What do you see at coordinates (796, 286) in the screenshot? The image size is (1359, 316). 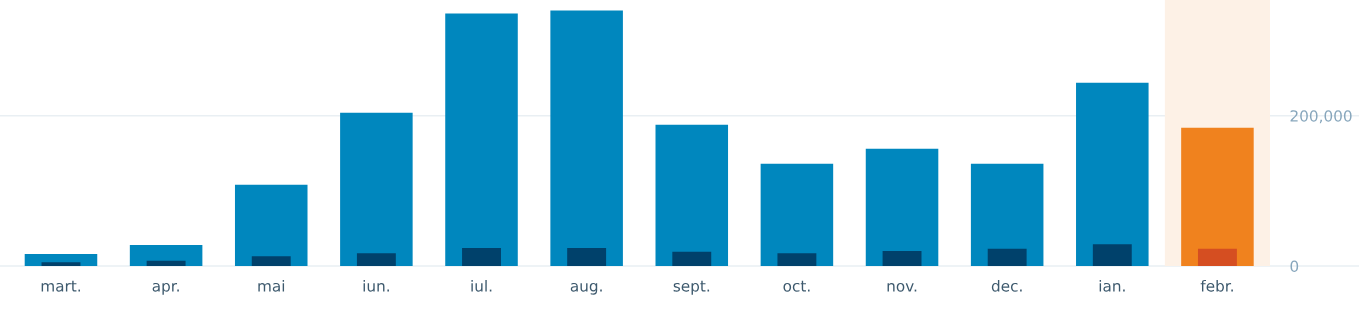 I see `x-tick-label: oct.` at bounding box center [796, 286].